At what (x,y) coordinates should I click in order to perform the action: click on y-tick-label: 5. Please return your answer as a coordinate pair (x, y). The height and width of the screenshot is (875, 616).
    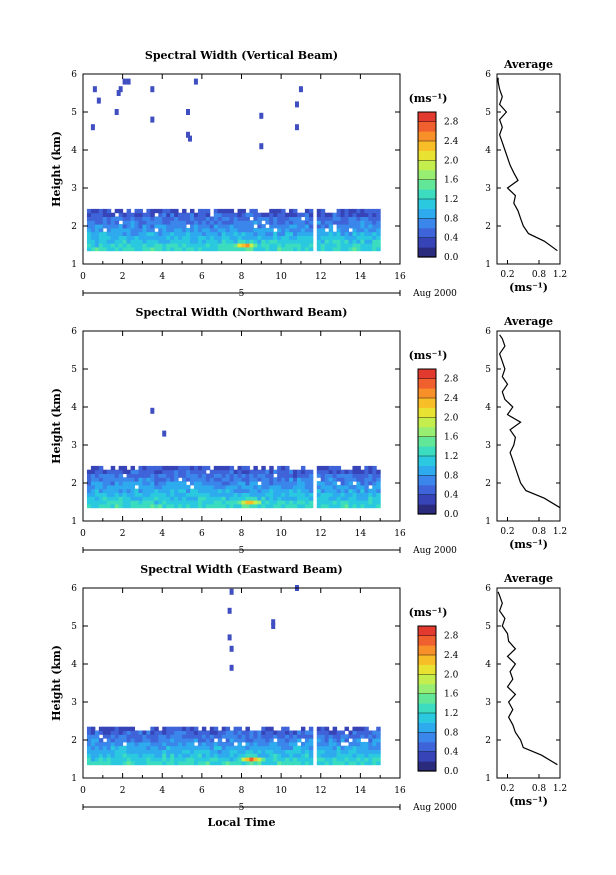
    Looking at the image, I should click on (74, 627).